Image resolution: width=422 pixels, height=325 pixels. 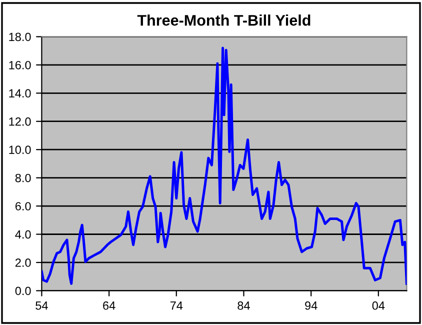 What do you see at coordinates (23, 206) in the screenshot?
I see `y-tick-label: 6.0` at bounding box center [23, 206].